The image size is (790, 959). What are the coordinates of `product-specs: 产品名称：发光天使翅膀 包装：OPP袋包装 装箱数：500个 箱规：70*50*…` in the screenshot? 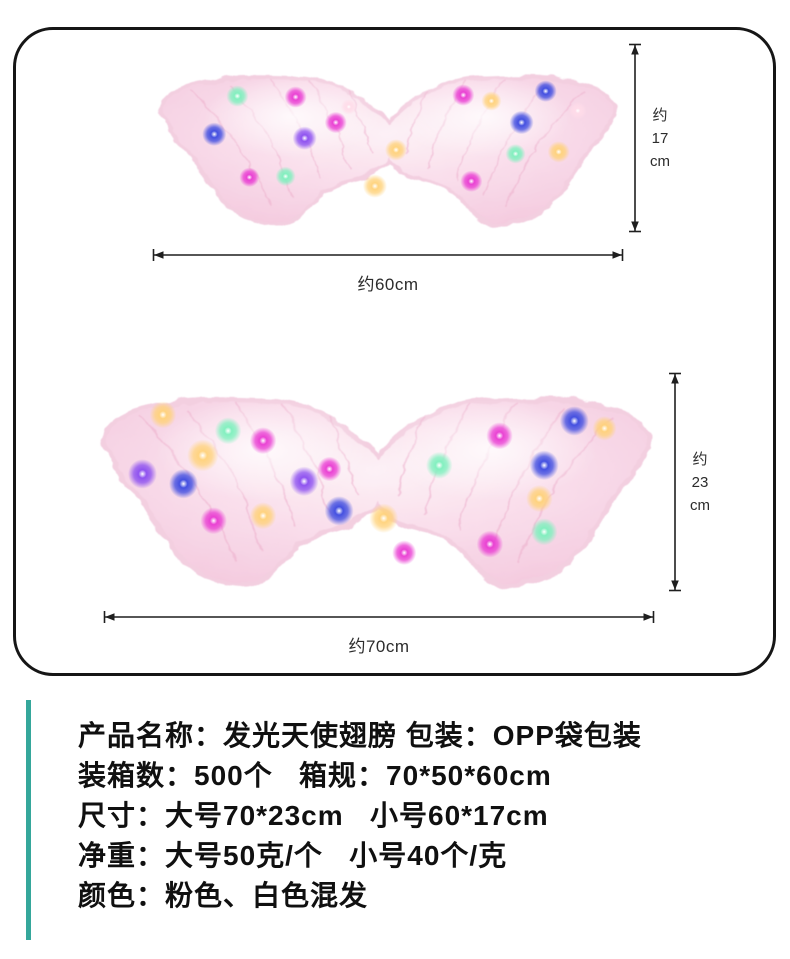 It's located at (360, 816).